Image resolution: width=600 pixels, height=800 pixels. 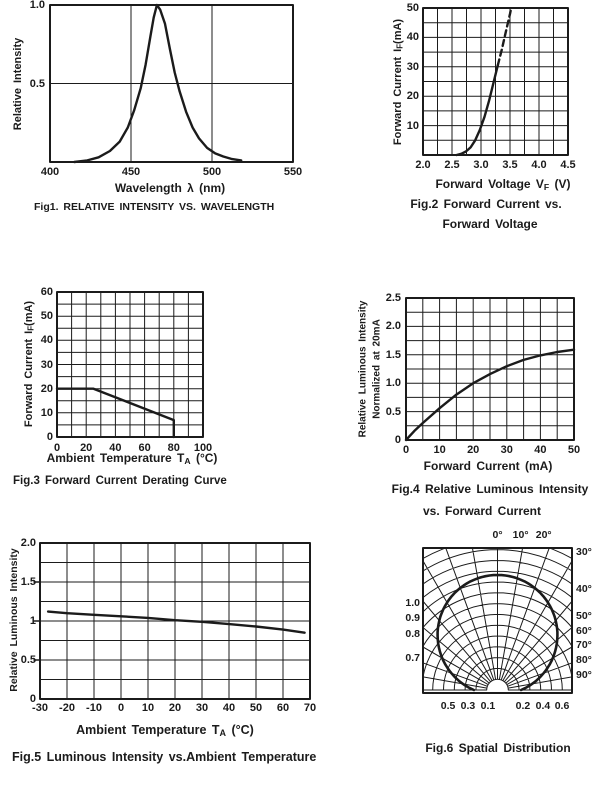 I want to click on fig2-caption-line2: Forward Voltage, so click(x=490, y=224).